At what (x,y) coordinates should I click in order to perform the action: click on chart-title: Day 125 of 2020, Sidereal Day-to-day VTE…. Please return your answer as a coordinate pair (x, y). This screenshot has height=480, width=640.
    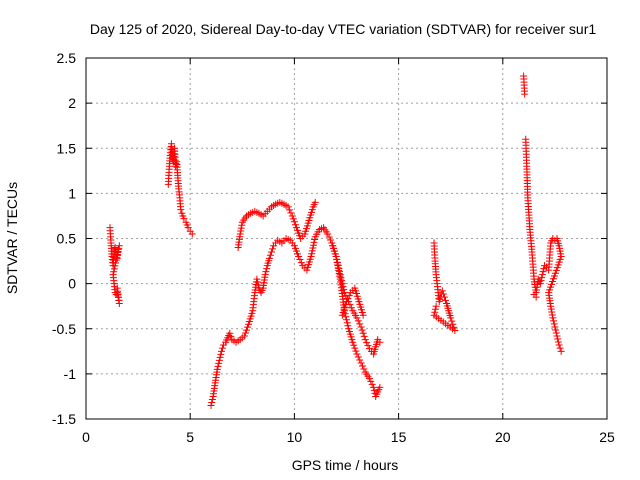
    Looking at the image, I should click on (343, 29).